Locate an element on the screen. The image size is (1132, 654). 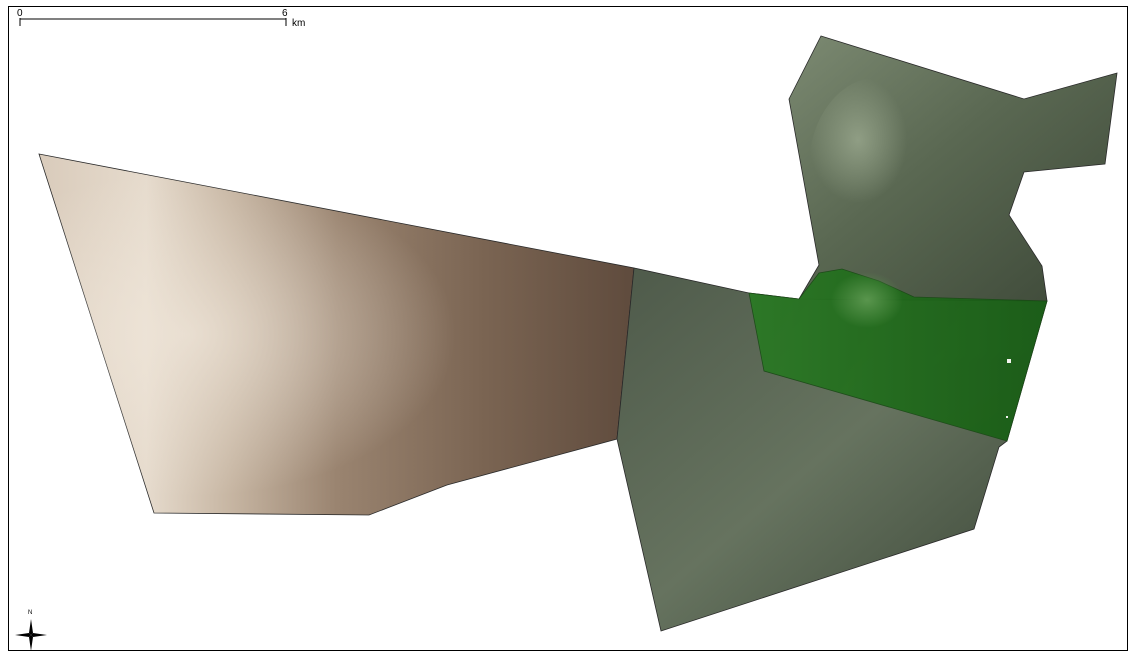
north-parcel-relief is located at coordinates (879, 167).